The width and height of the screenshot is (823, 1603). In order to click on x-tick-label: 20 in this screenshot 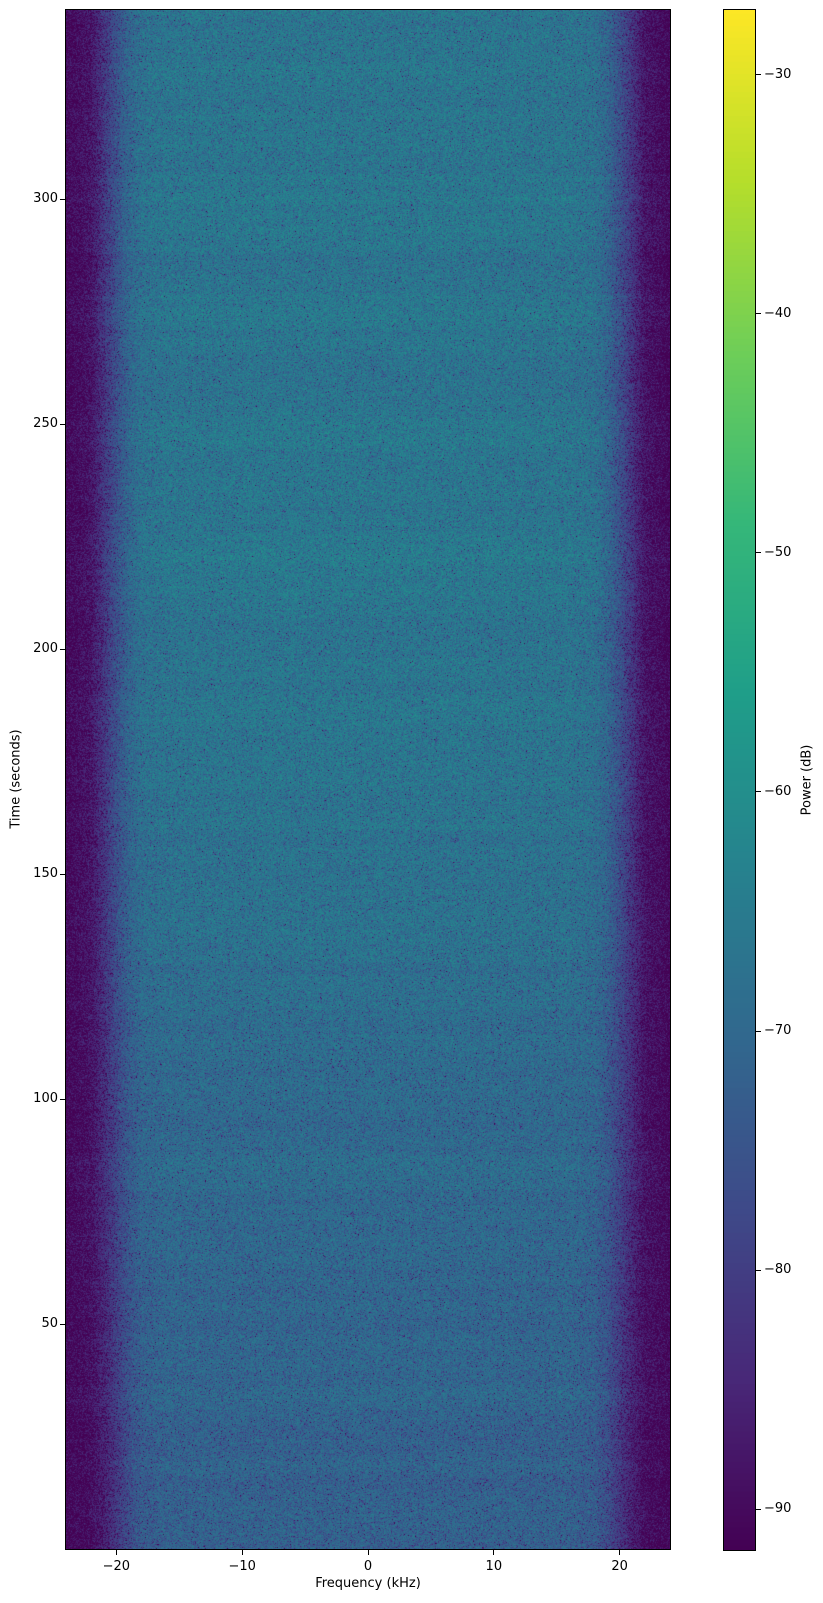, I will do `click(619, 1566)`.